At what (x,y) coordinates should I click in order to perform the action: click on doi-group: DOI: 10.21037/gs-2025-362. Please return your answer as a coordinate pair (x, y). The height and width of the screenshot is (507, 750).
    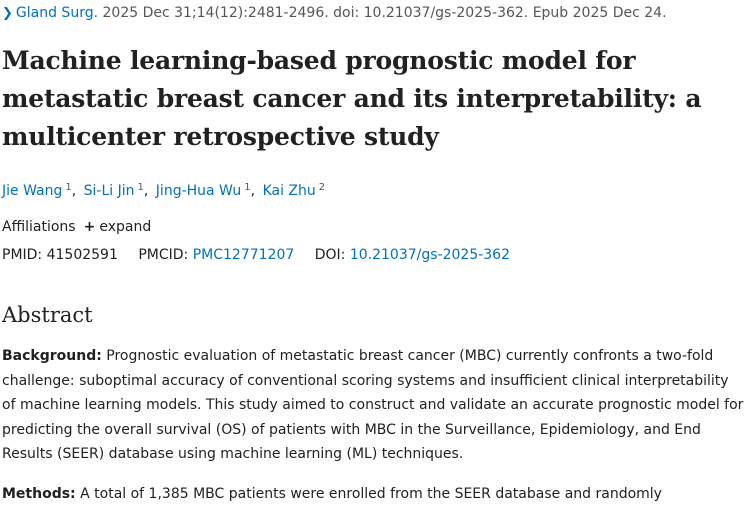
    Looking at the image, I should click on (412, 255).